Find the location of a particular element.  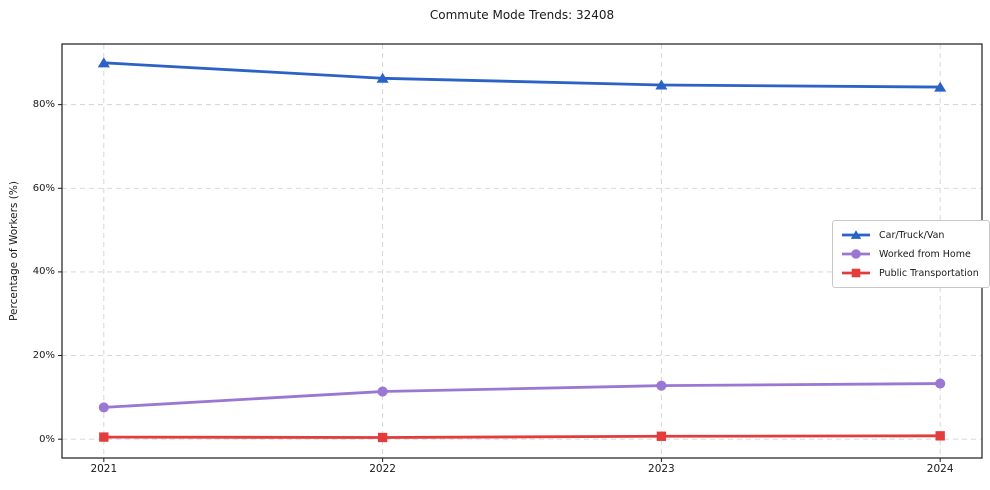

y-tick-label: 80% is located at coordinates (43, 105).